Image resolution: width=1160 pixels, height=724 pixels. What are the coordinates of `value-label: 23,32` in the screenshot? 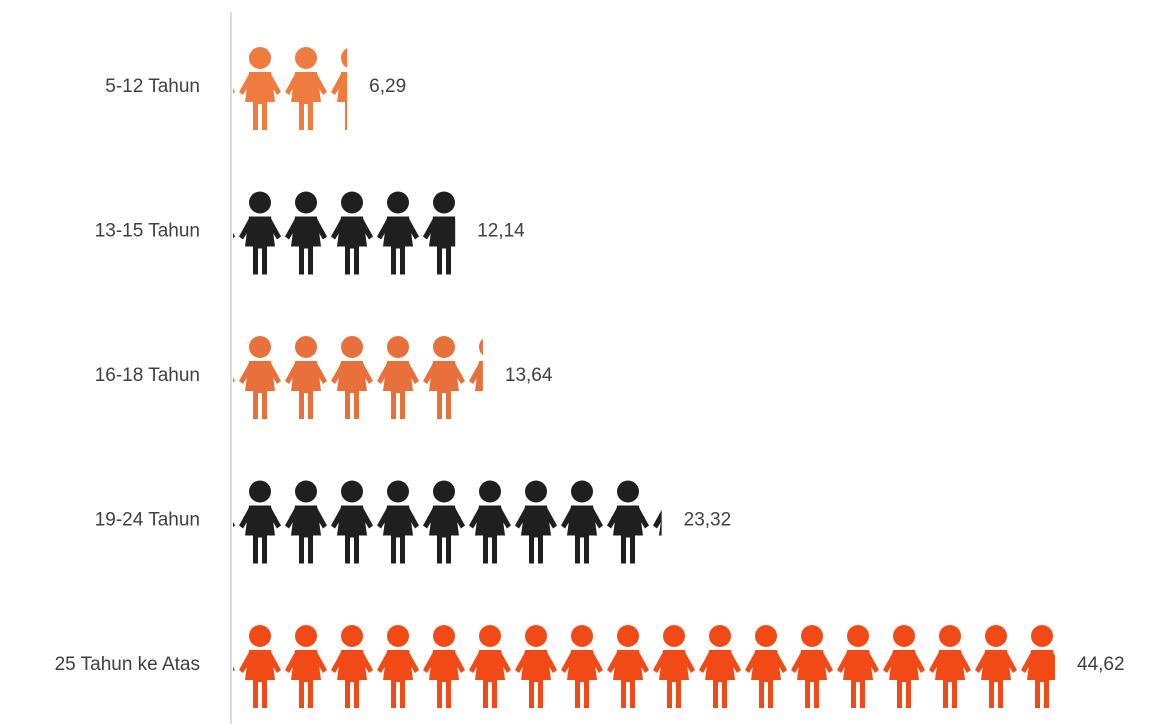 It's located at (708, 520).